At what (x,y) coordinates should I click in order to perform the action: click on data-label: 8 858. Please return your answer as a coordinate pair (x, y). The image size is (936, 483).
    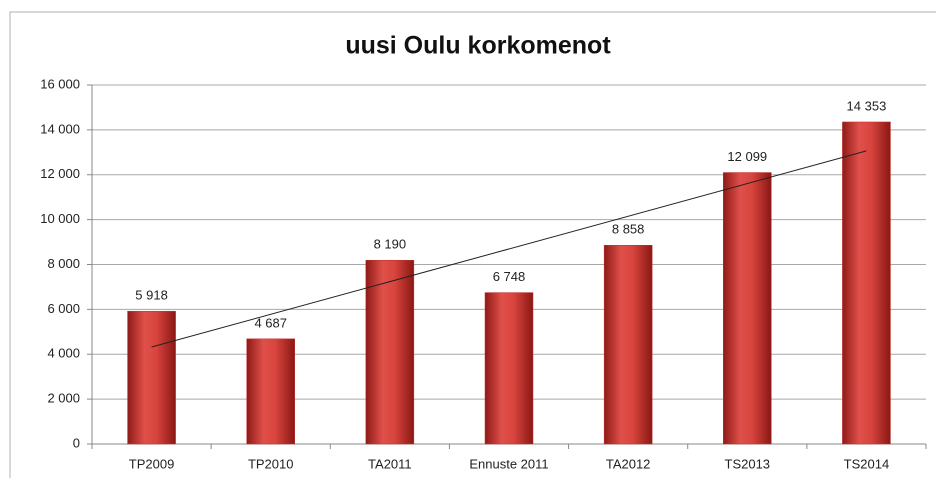
    Looking at the image, I should click on (628, 229).